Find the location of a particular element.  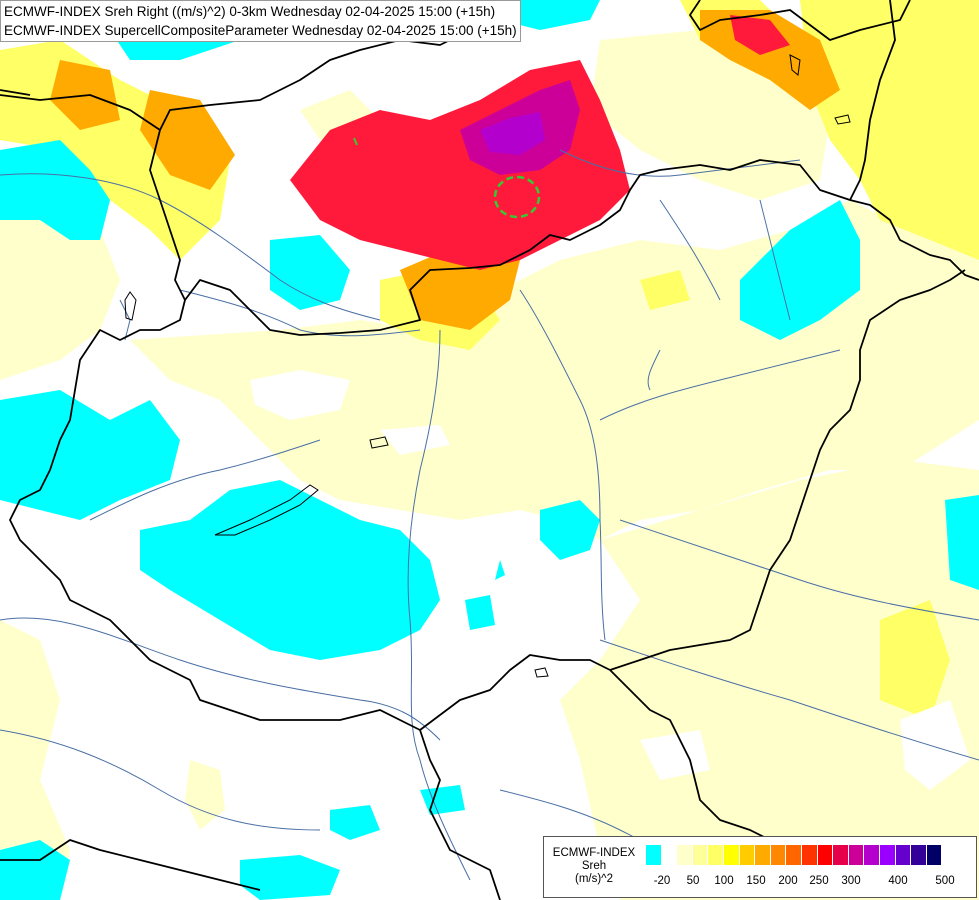

legend-ticks: -2050100150200250300400500700 is located at coordinates (811, 882).